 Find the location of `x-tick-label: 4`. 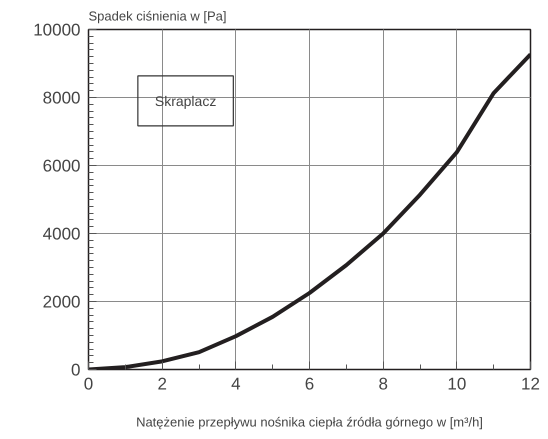

x-tick-label: 4 is located at coordinates (236, 384).